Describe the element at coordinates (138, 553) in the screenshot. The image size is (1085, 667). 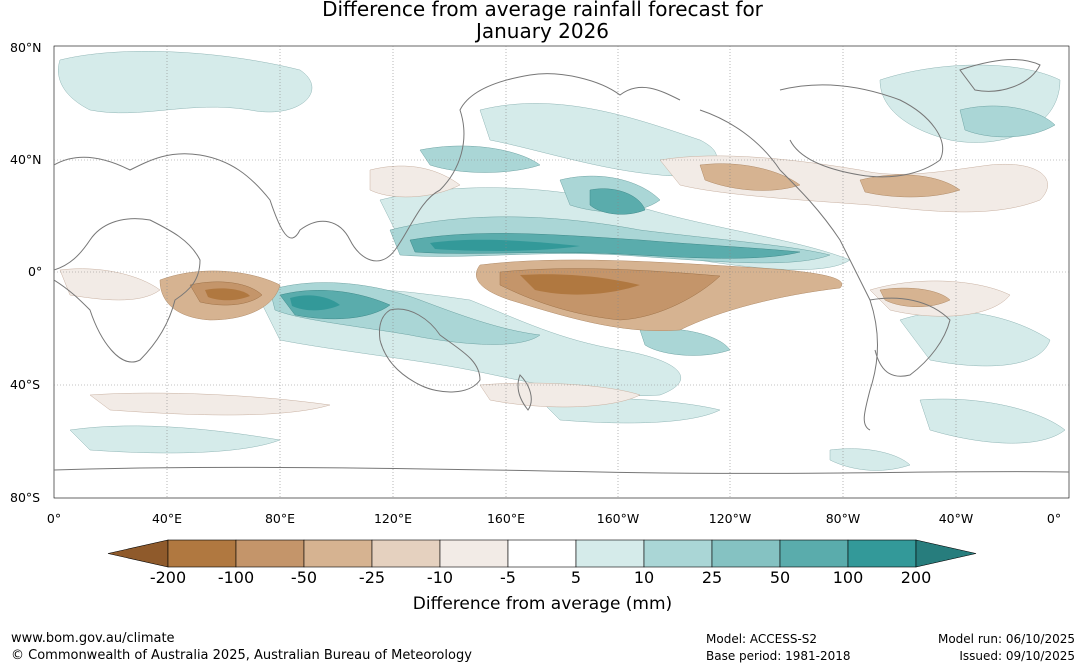
I see `colorbar-extend-low` at that location.